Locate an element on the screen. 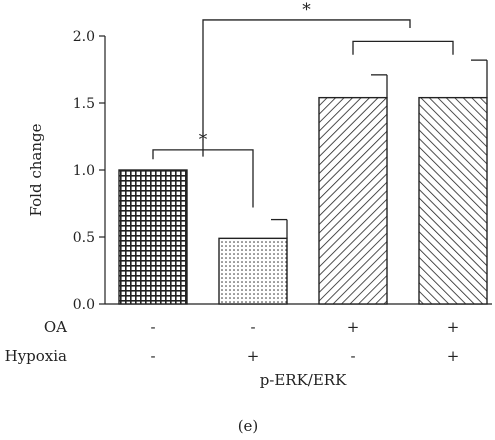  y-tick-label: 1.0 is located at coordinates (84, 171).